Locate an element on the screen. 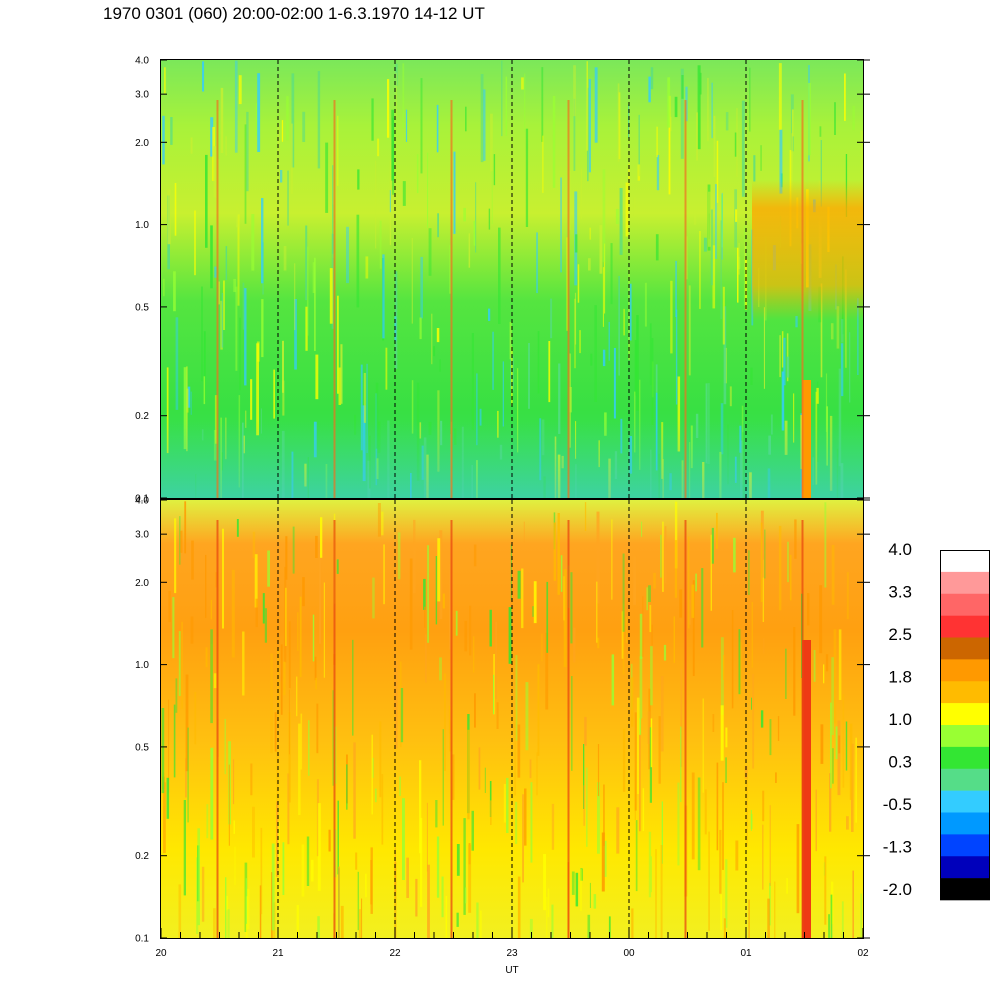 The width and height of the screenshot is (1000, 1000). y-tick-label: 3.0 is located at coordinates (142, 535).